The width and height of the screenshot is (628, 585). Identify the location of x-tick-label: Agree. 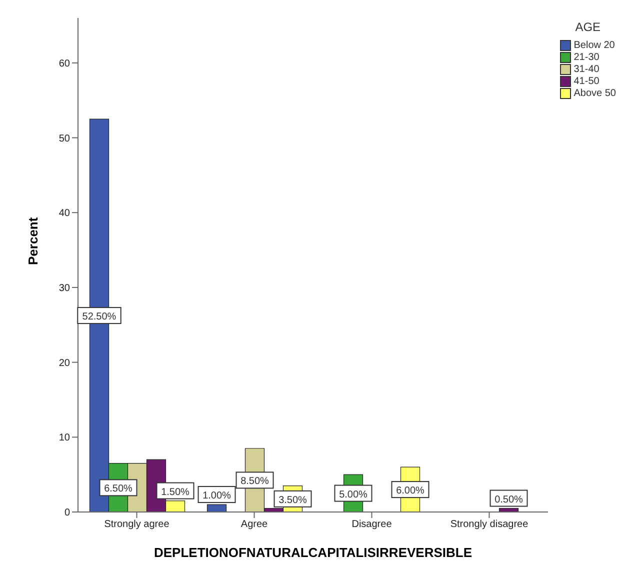
(254, 524).